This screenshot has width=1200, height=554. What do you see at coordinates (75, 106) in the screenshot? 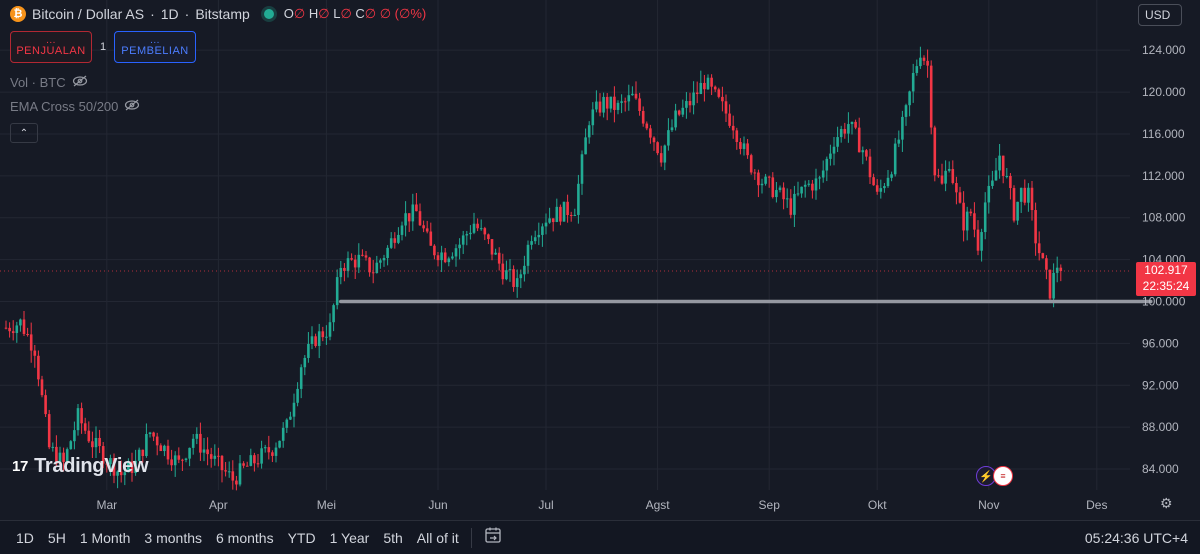
I see `indicator-ema-cross: EMA Cross 50/200` at bounding box center [75, 106].